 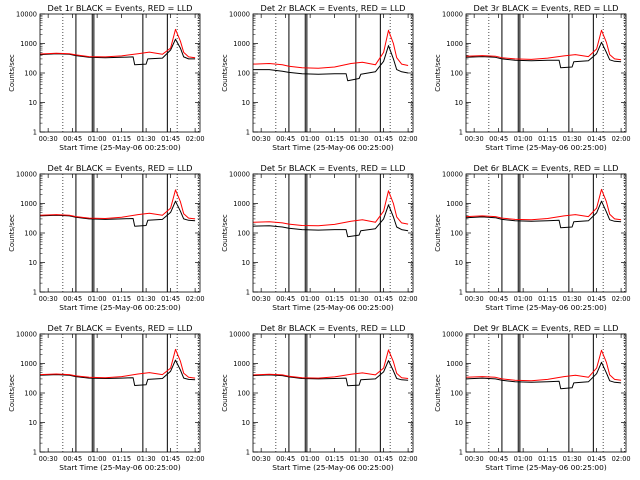 What do you see at coordinates (120, 8) in the screenshot?
I see `panel-title: Det 1r BLACK = Events, RED = LLD` at bounding box center [120, 8].